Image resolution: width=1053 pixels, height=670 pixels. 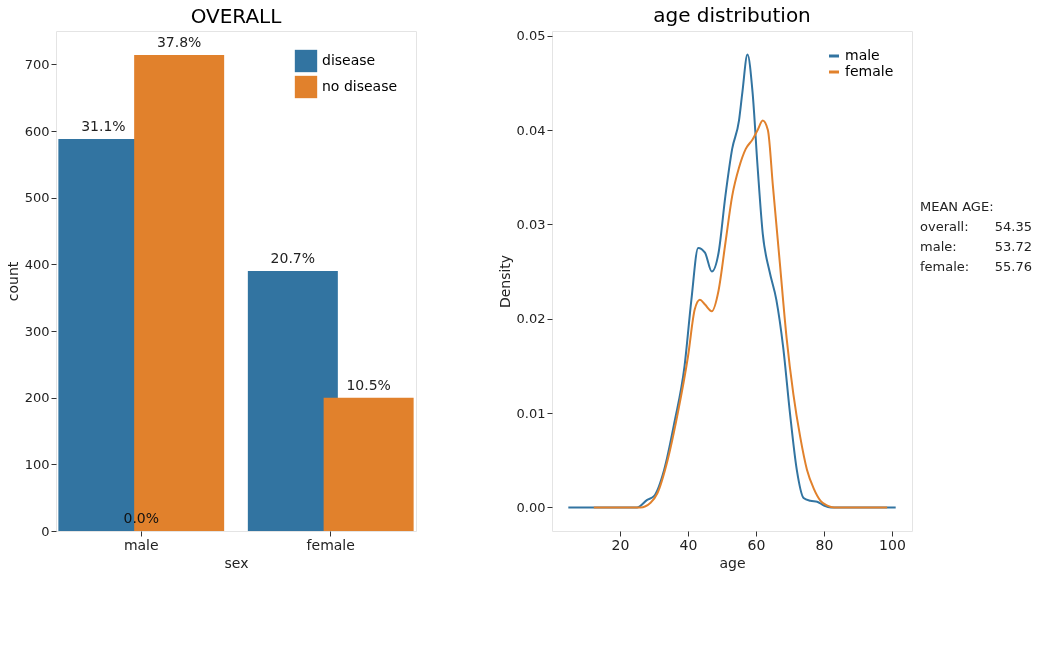 What do you see at coordinates (12, 281) in the screenshot?
I see `y-axis-title: count` at bounding box center [12, 281].